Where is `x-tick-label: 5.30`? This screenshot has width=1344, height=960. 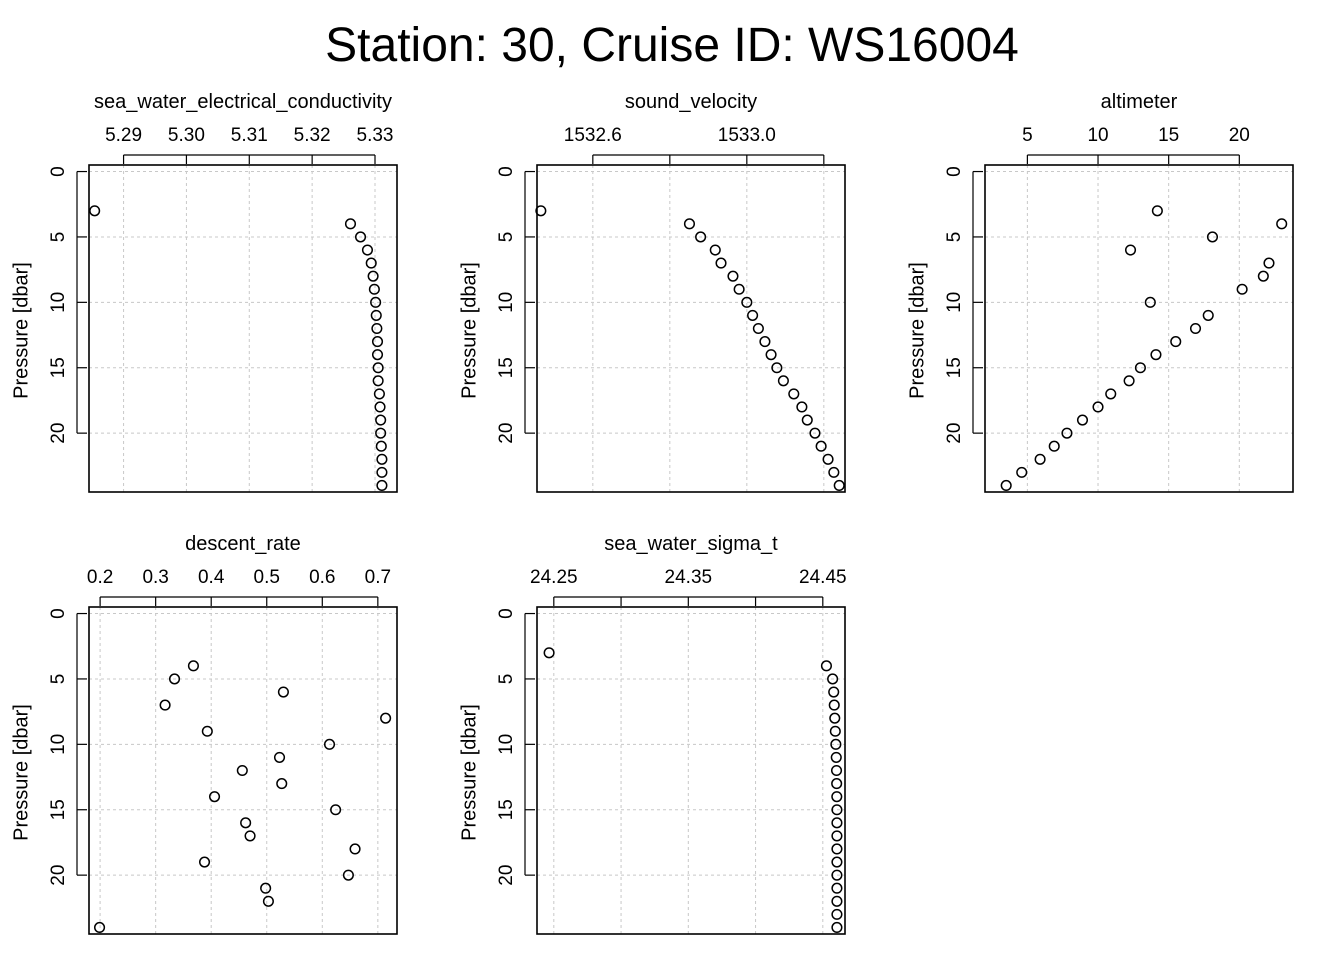
x-tick-label: 5.30 is located at coordinates (186, 135).